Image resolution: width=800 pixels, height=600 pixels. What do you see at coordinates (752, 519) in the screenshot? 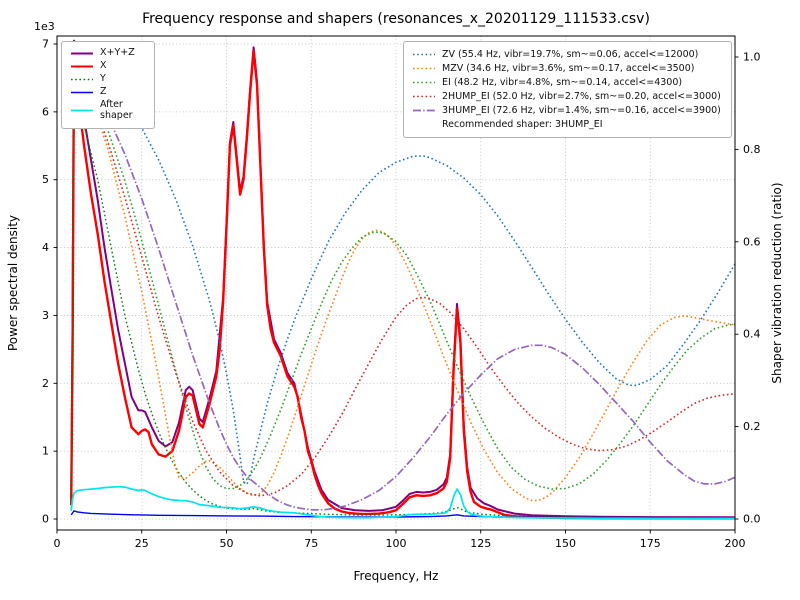
I see `y-right-tick-label: 0.0` at bounding box center [752, 519].